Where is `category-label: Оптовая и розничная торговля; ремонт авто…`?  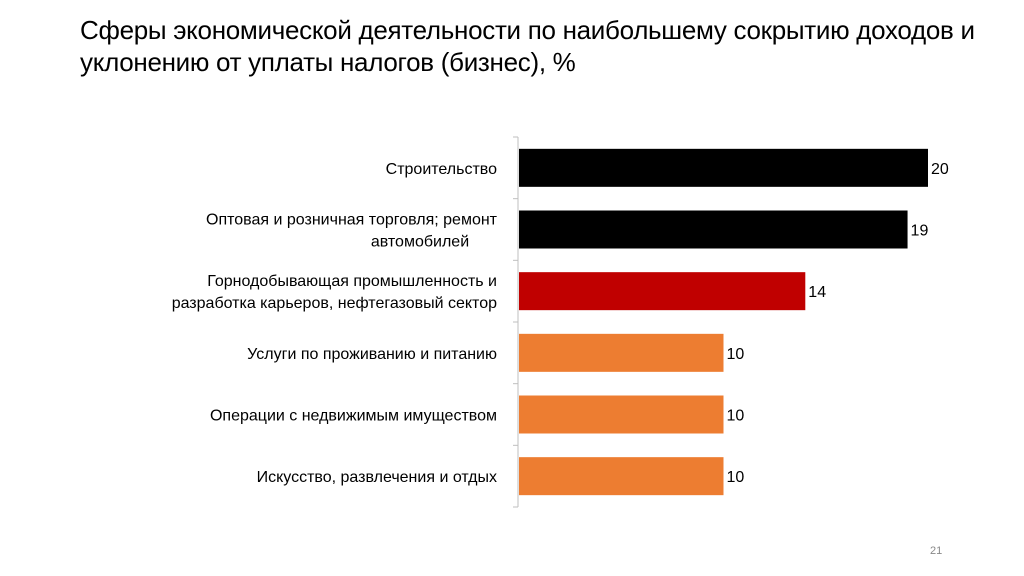 category-label: Оптовая и розничная торговля; ремонт авто… is located at coordinates (352, 231).